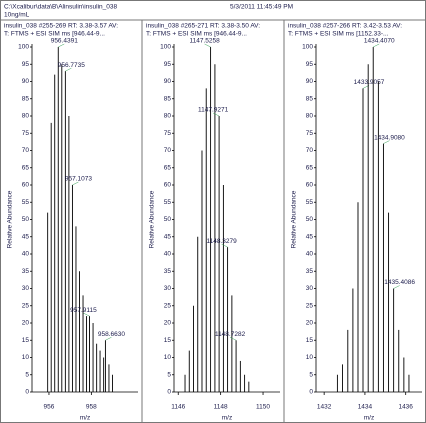  Describe the element at coordinates (369, 82) in the screenshot. I see `peak-label: 1433.9057` at that location.